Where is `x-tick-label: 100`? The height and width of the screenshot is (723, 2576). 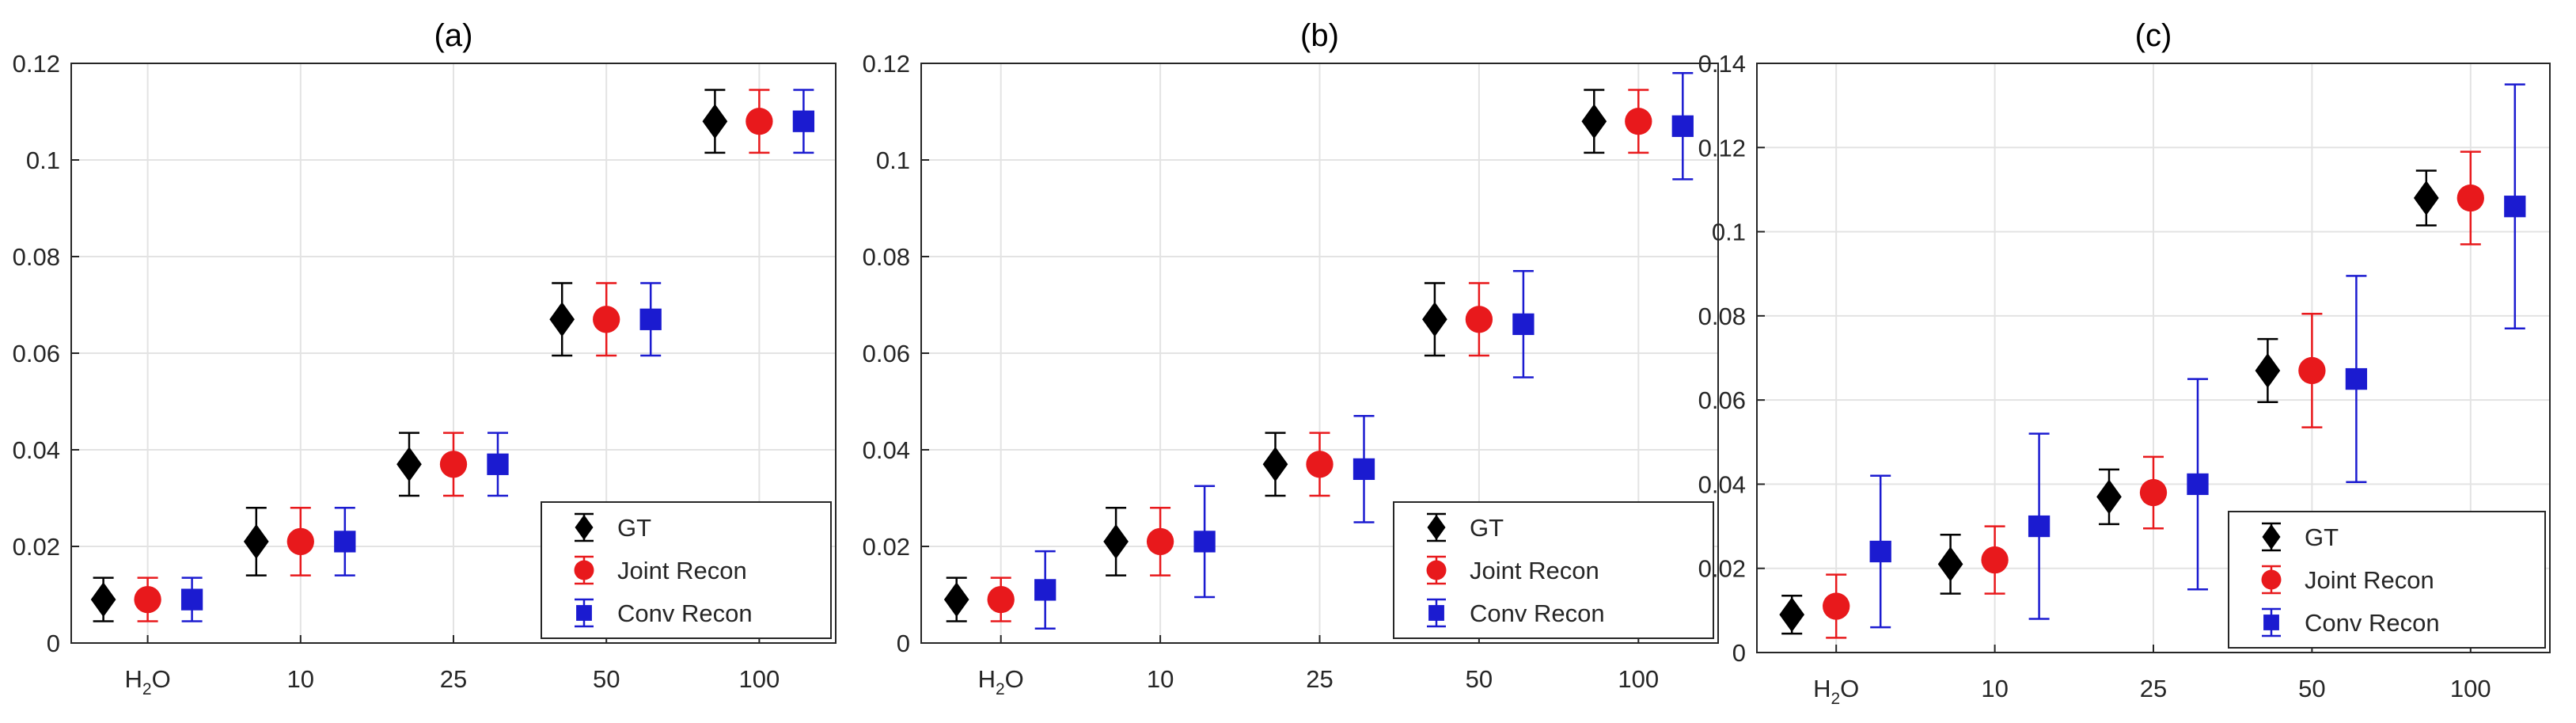
x-tick-label: 100 is located at coordinates (759, 679).